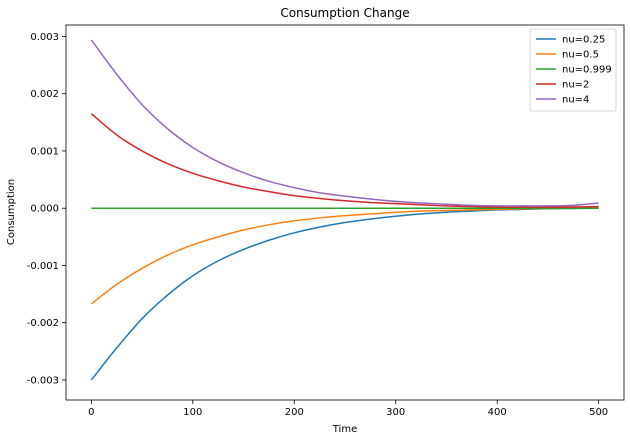 The height and width of the screenshot is (441, 630). What do you see at coordinates (11, 212) in the screenshot?
I see `y-axis-label: Consumption` at bounding box center [11, 212].